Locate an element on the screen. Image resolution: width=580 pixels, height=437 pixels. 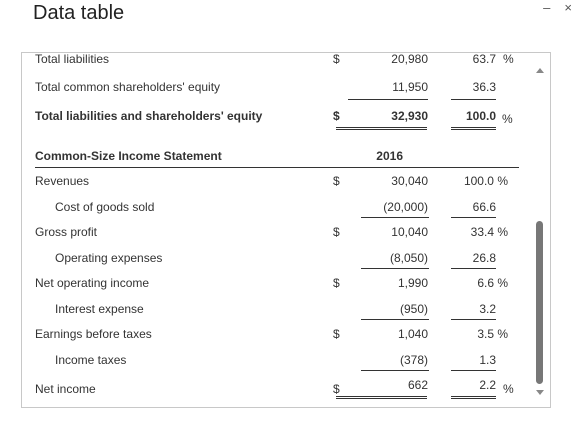
row-label: Earnings before taxes is located at coordinates (93, 334).